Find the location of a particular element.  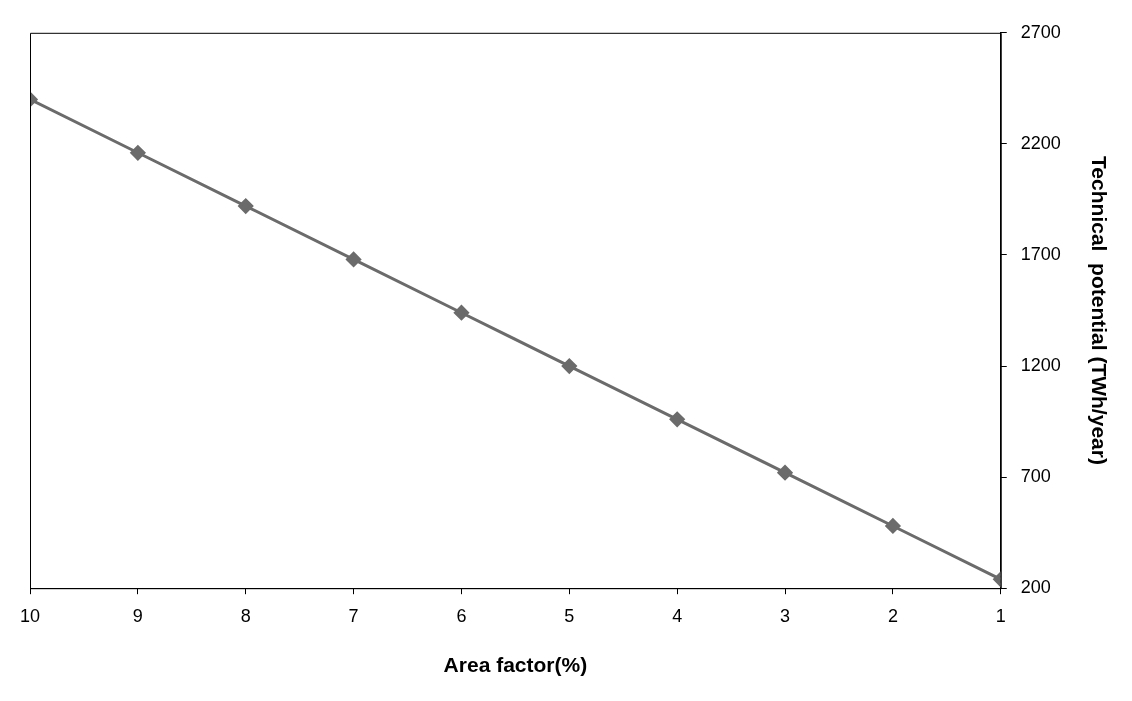

y-tick-label: 1700 is located at coordinates (1040, 253).